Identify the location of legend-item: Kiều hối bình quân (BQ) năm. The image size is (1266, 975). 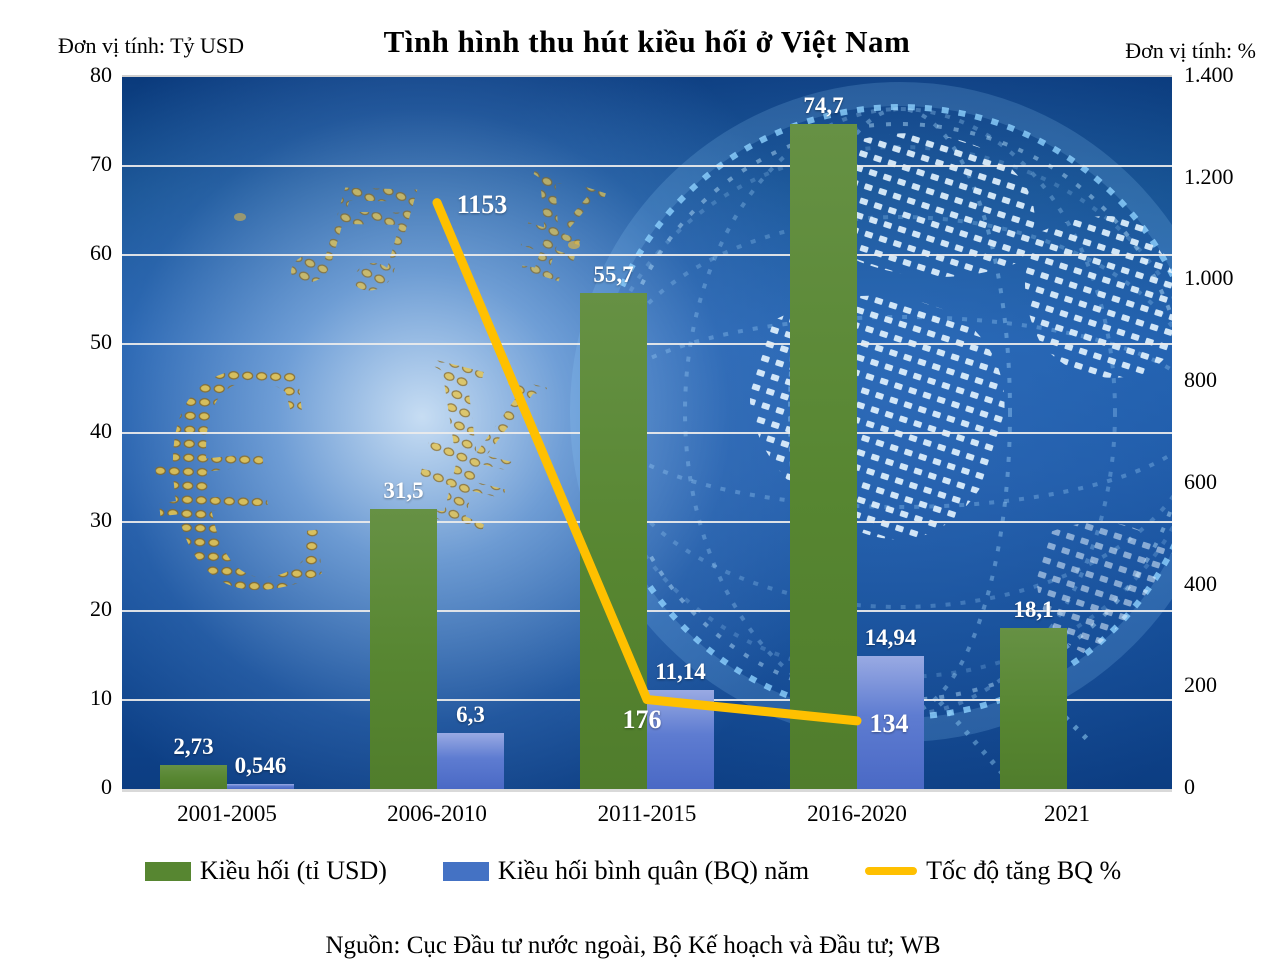
(626, 871).